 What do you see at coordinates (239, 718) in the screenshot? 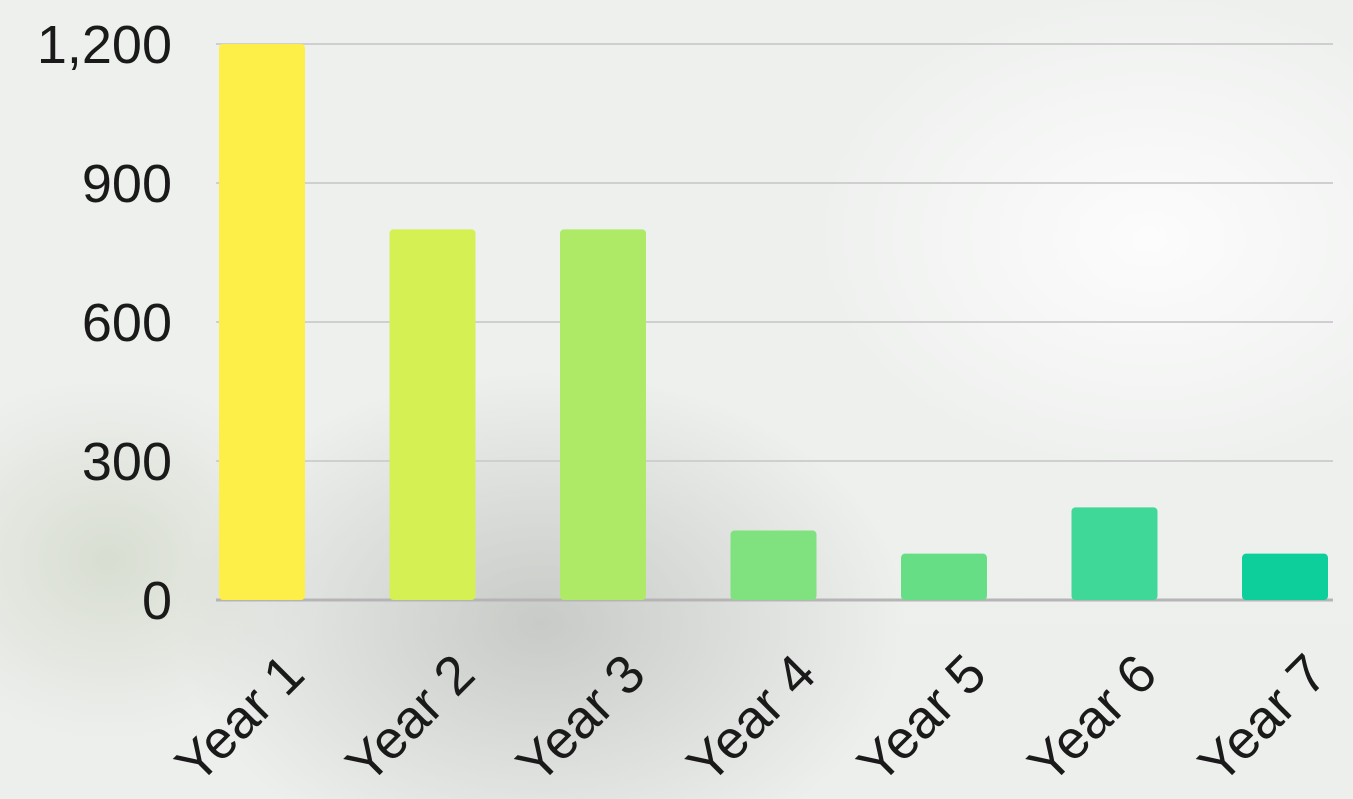
I see `x-tick-label: Year 1` at bounding box center [239, 718].